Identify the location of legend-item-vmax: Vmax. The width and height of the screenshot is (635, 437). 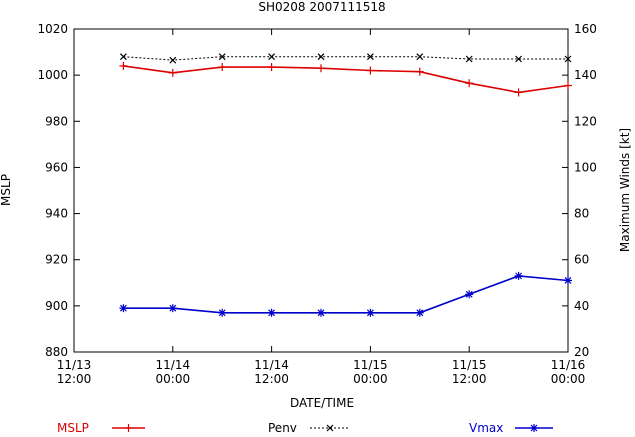
(511, 428).